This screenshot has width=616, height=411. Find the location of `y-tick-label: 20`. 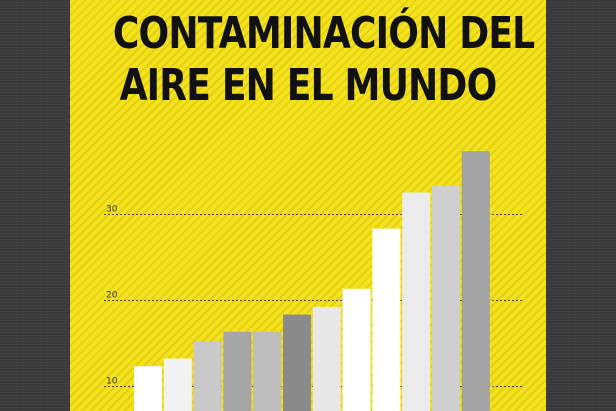

y-tick-label: 20 is located at coordinates (112, 296).